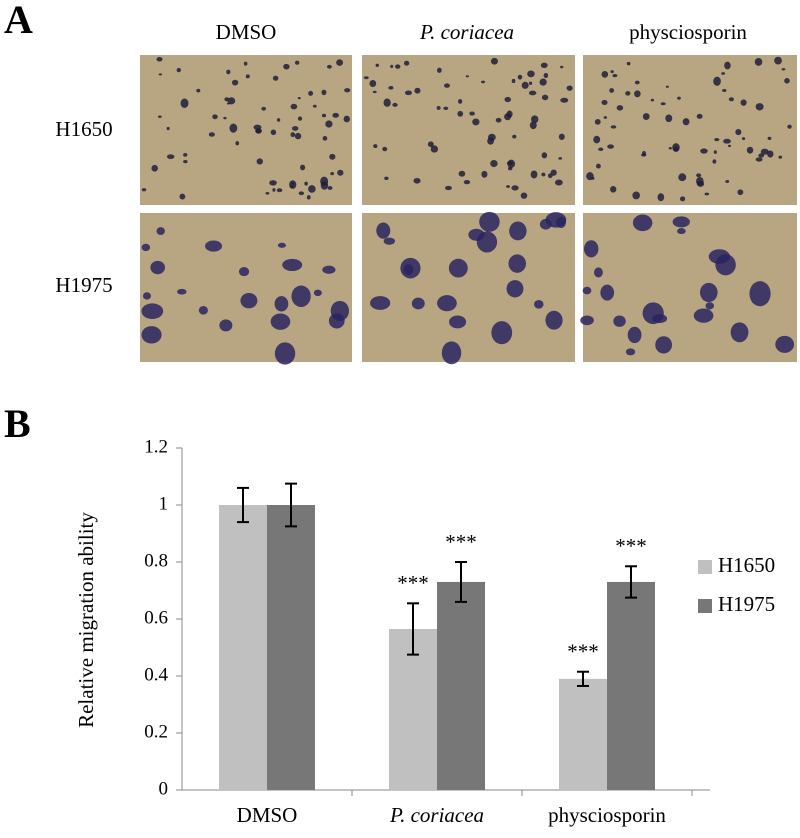 The width and height of the screenshot is (800, 838). I want to click on legend-label: H1975, so click(746, 604).